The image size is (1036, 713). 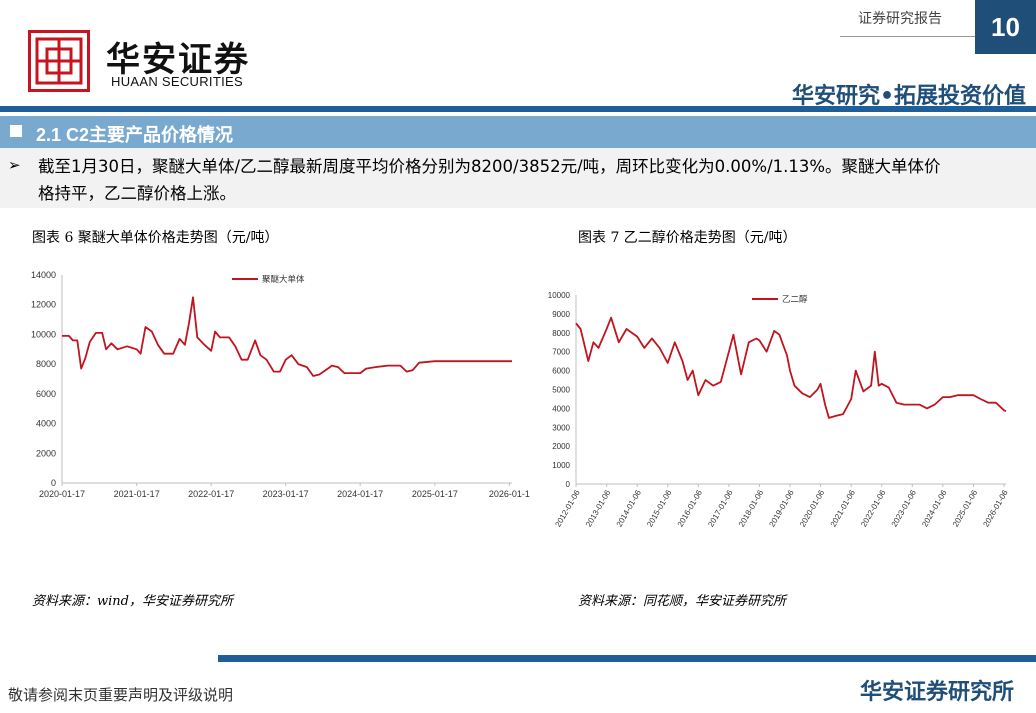 What do you see at coordinates (561, 390) in the screenshot?
I see `y-tick-label: 5000` at bounding box center [561, 390].